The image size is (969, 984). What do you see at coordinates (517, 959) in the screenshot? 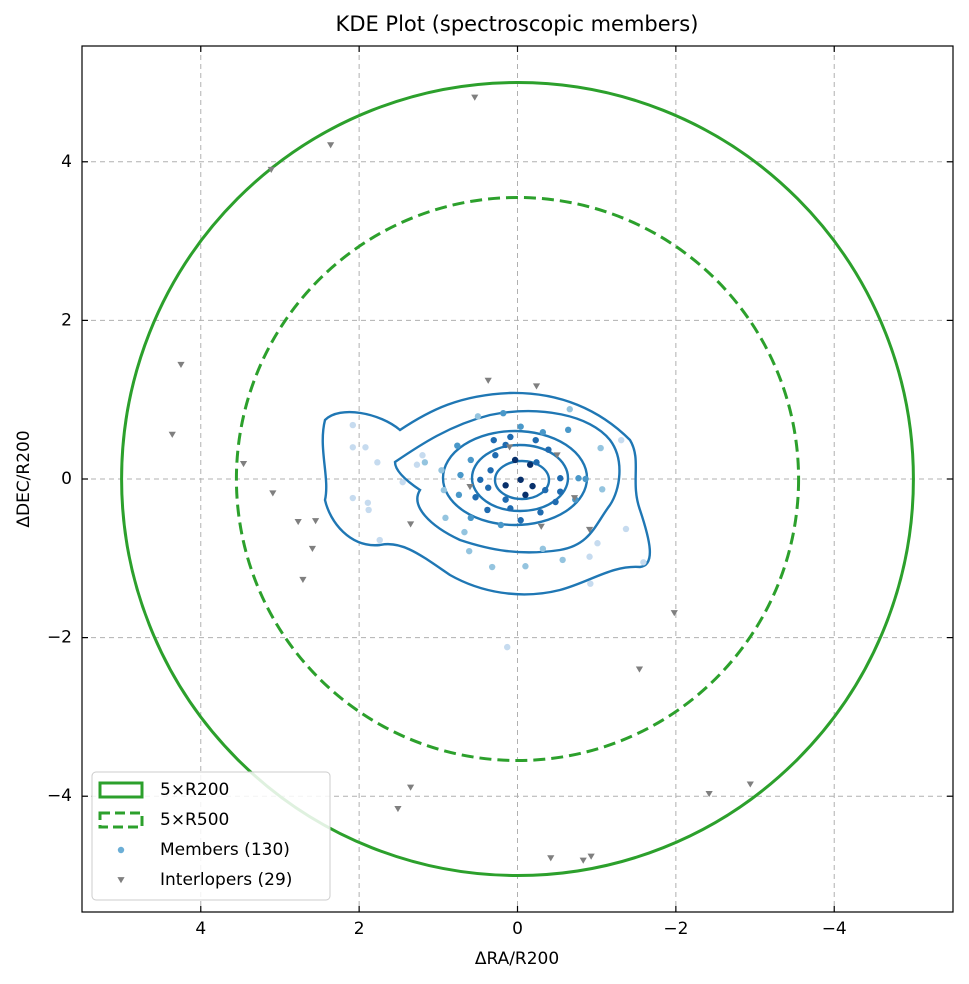
I see `x-axis-label: ΔRA/R200` at bounding box center [517, 959].